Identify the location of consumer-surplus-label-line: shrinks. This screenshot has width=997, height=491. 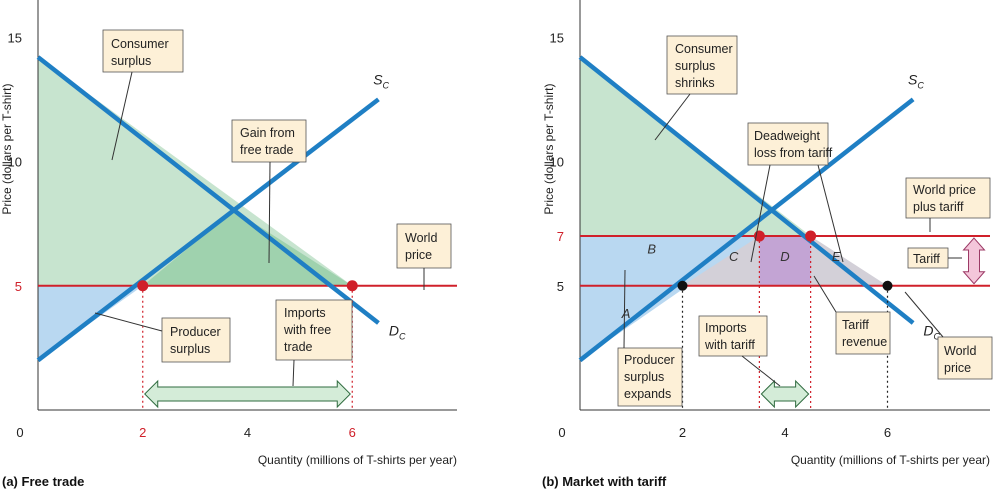
(695, 83).